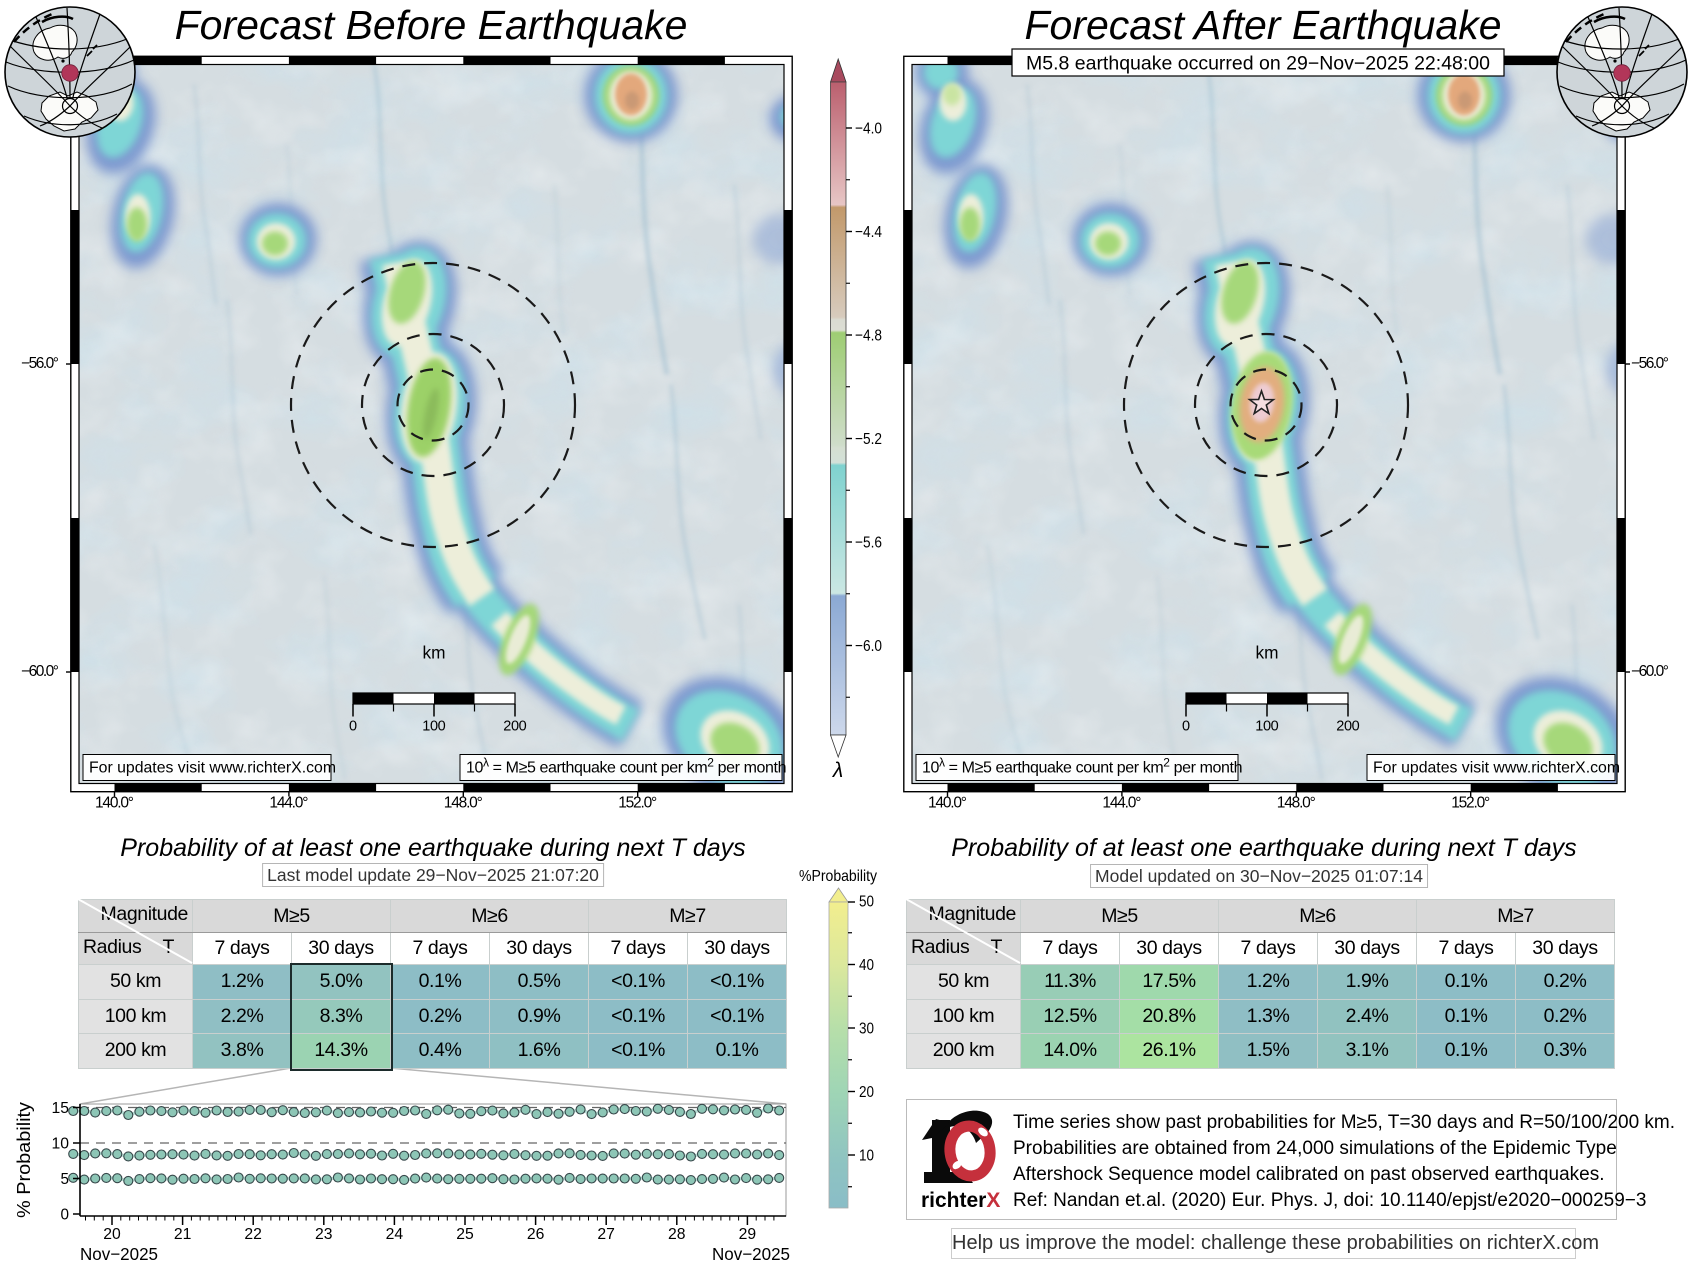 The image size is (1692, 1267). Describe the element at coordinates (838, 876) in the screenshot. I see `svg-text: %Probability` at that location.